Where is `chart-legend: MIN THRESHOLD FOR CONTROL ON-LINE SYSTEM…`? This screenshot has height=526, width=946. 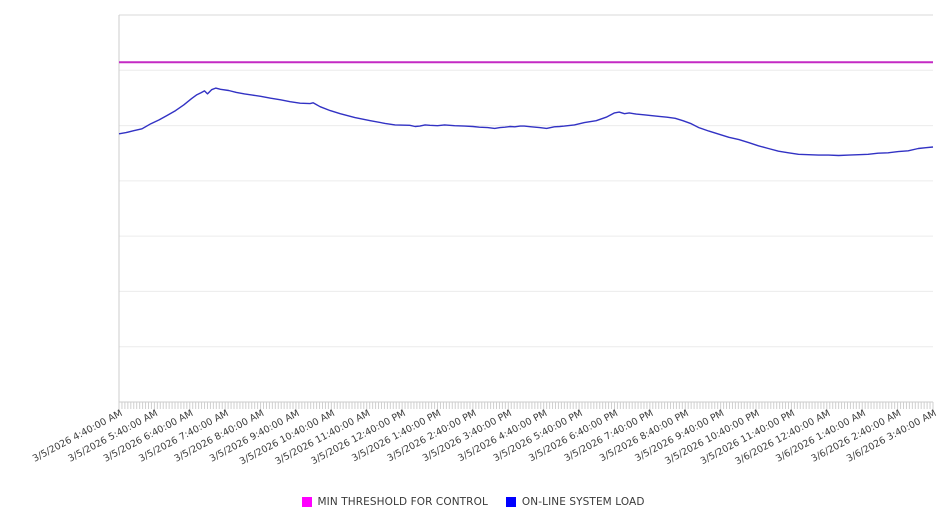 chart-legend: MIN THRESHOLD FOR CONTROL ON-LINE SYSTEM… is located at coordinates (473, 502).